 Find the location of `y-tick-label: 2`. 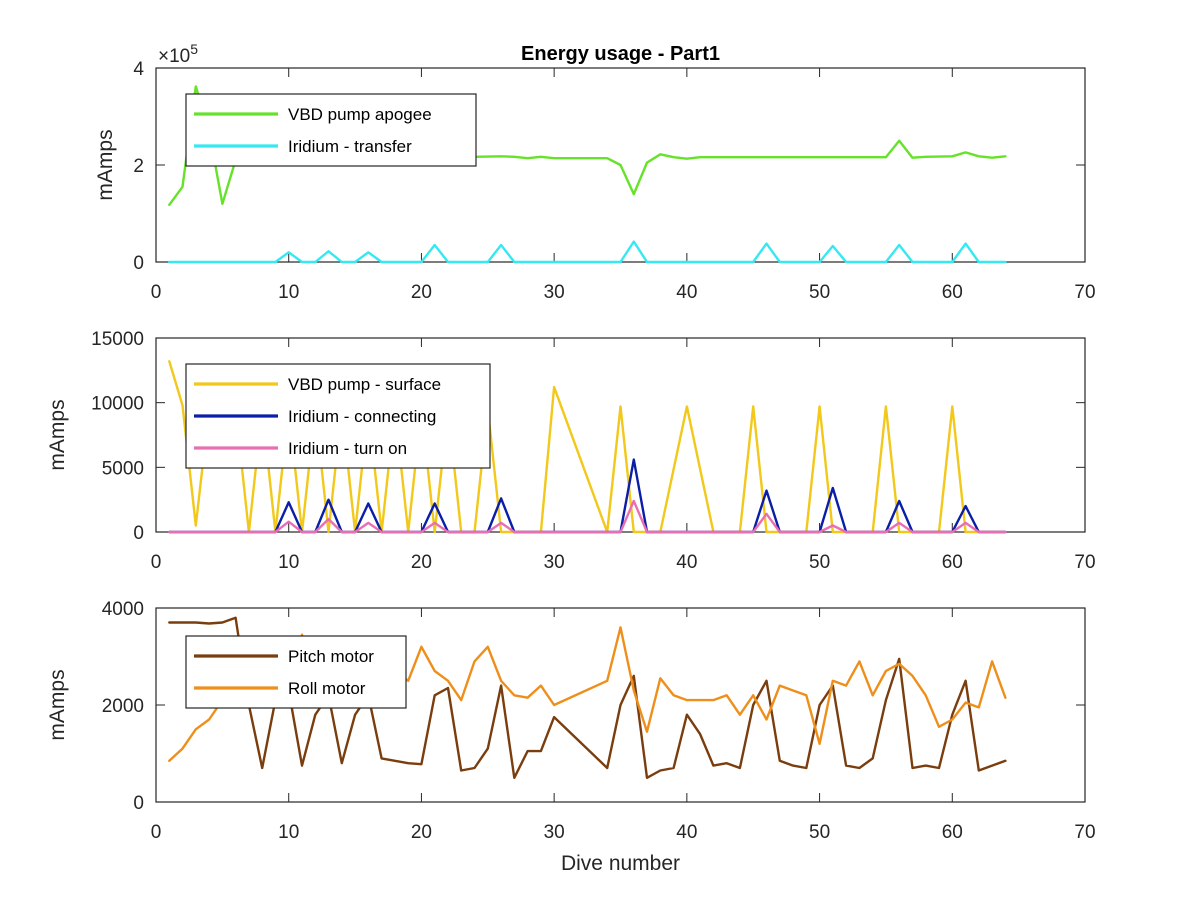

y-tick-label: 2 is located at coordinates (138, 166).